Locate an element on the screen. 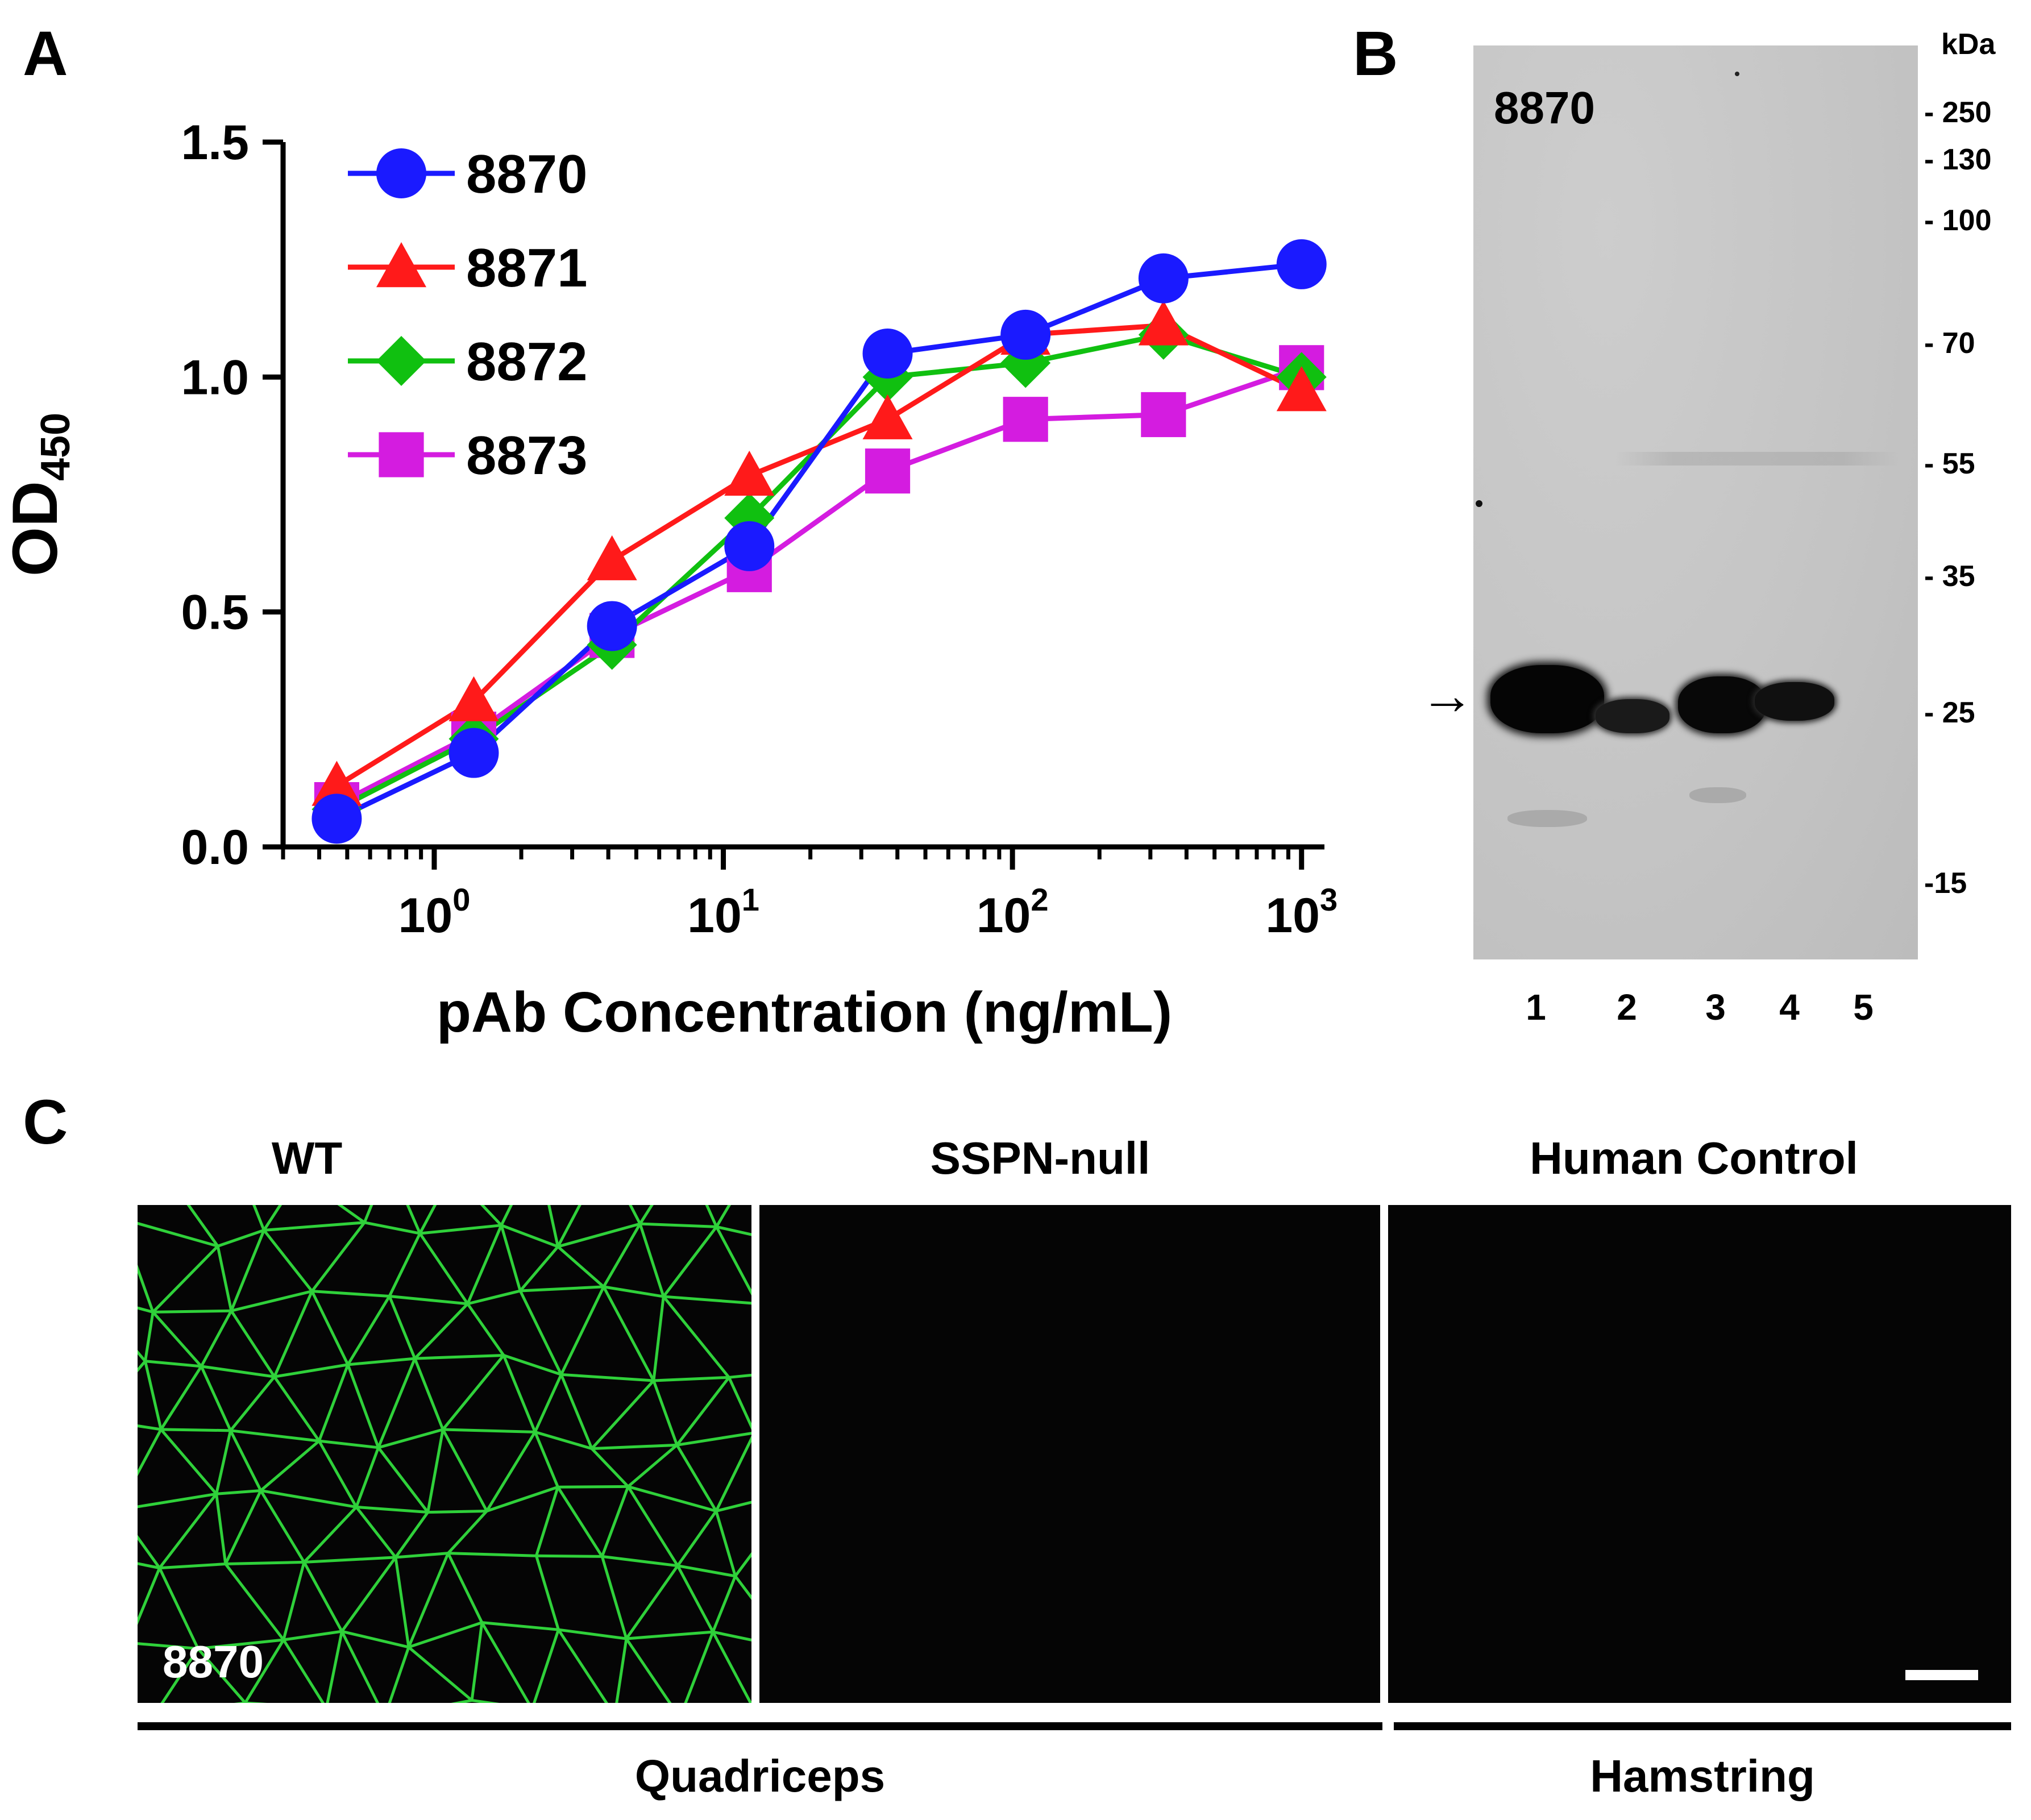  ladder-marker-70: - 70 is located at coordinates (1949, 344).